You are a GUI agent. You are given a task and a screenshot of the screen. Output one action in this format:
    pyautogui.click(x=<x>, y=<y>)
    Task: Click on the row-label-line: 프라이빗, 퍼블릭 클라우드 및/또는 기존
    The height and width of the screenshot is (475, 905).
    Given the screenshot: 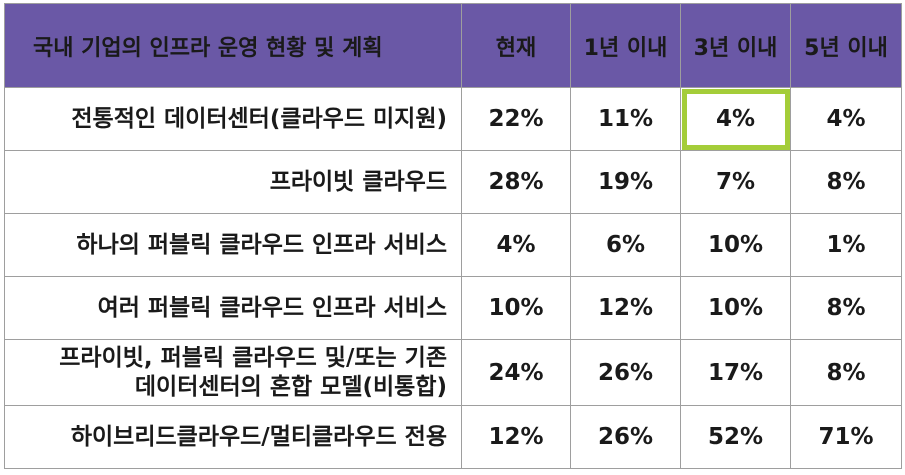 What is the action you would take?
    pyautogui.click(x=253, y=357)
    